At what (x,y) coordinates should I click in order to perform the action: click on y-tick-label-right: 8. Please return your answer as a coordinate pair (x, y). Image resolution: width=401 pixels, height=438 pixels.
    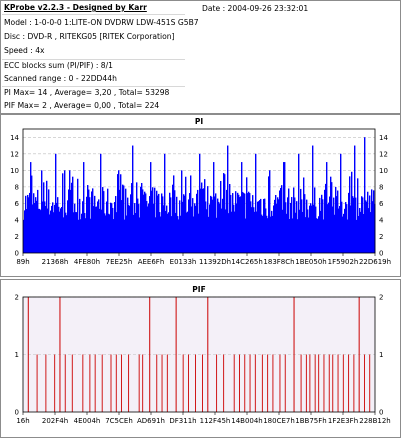
    Looking at the image, I should click on (381, 187).